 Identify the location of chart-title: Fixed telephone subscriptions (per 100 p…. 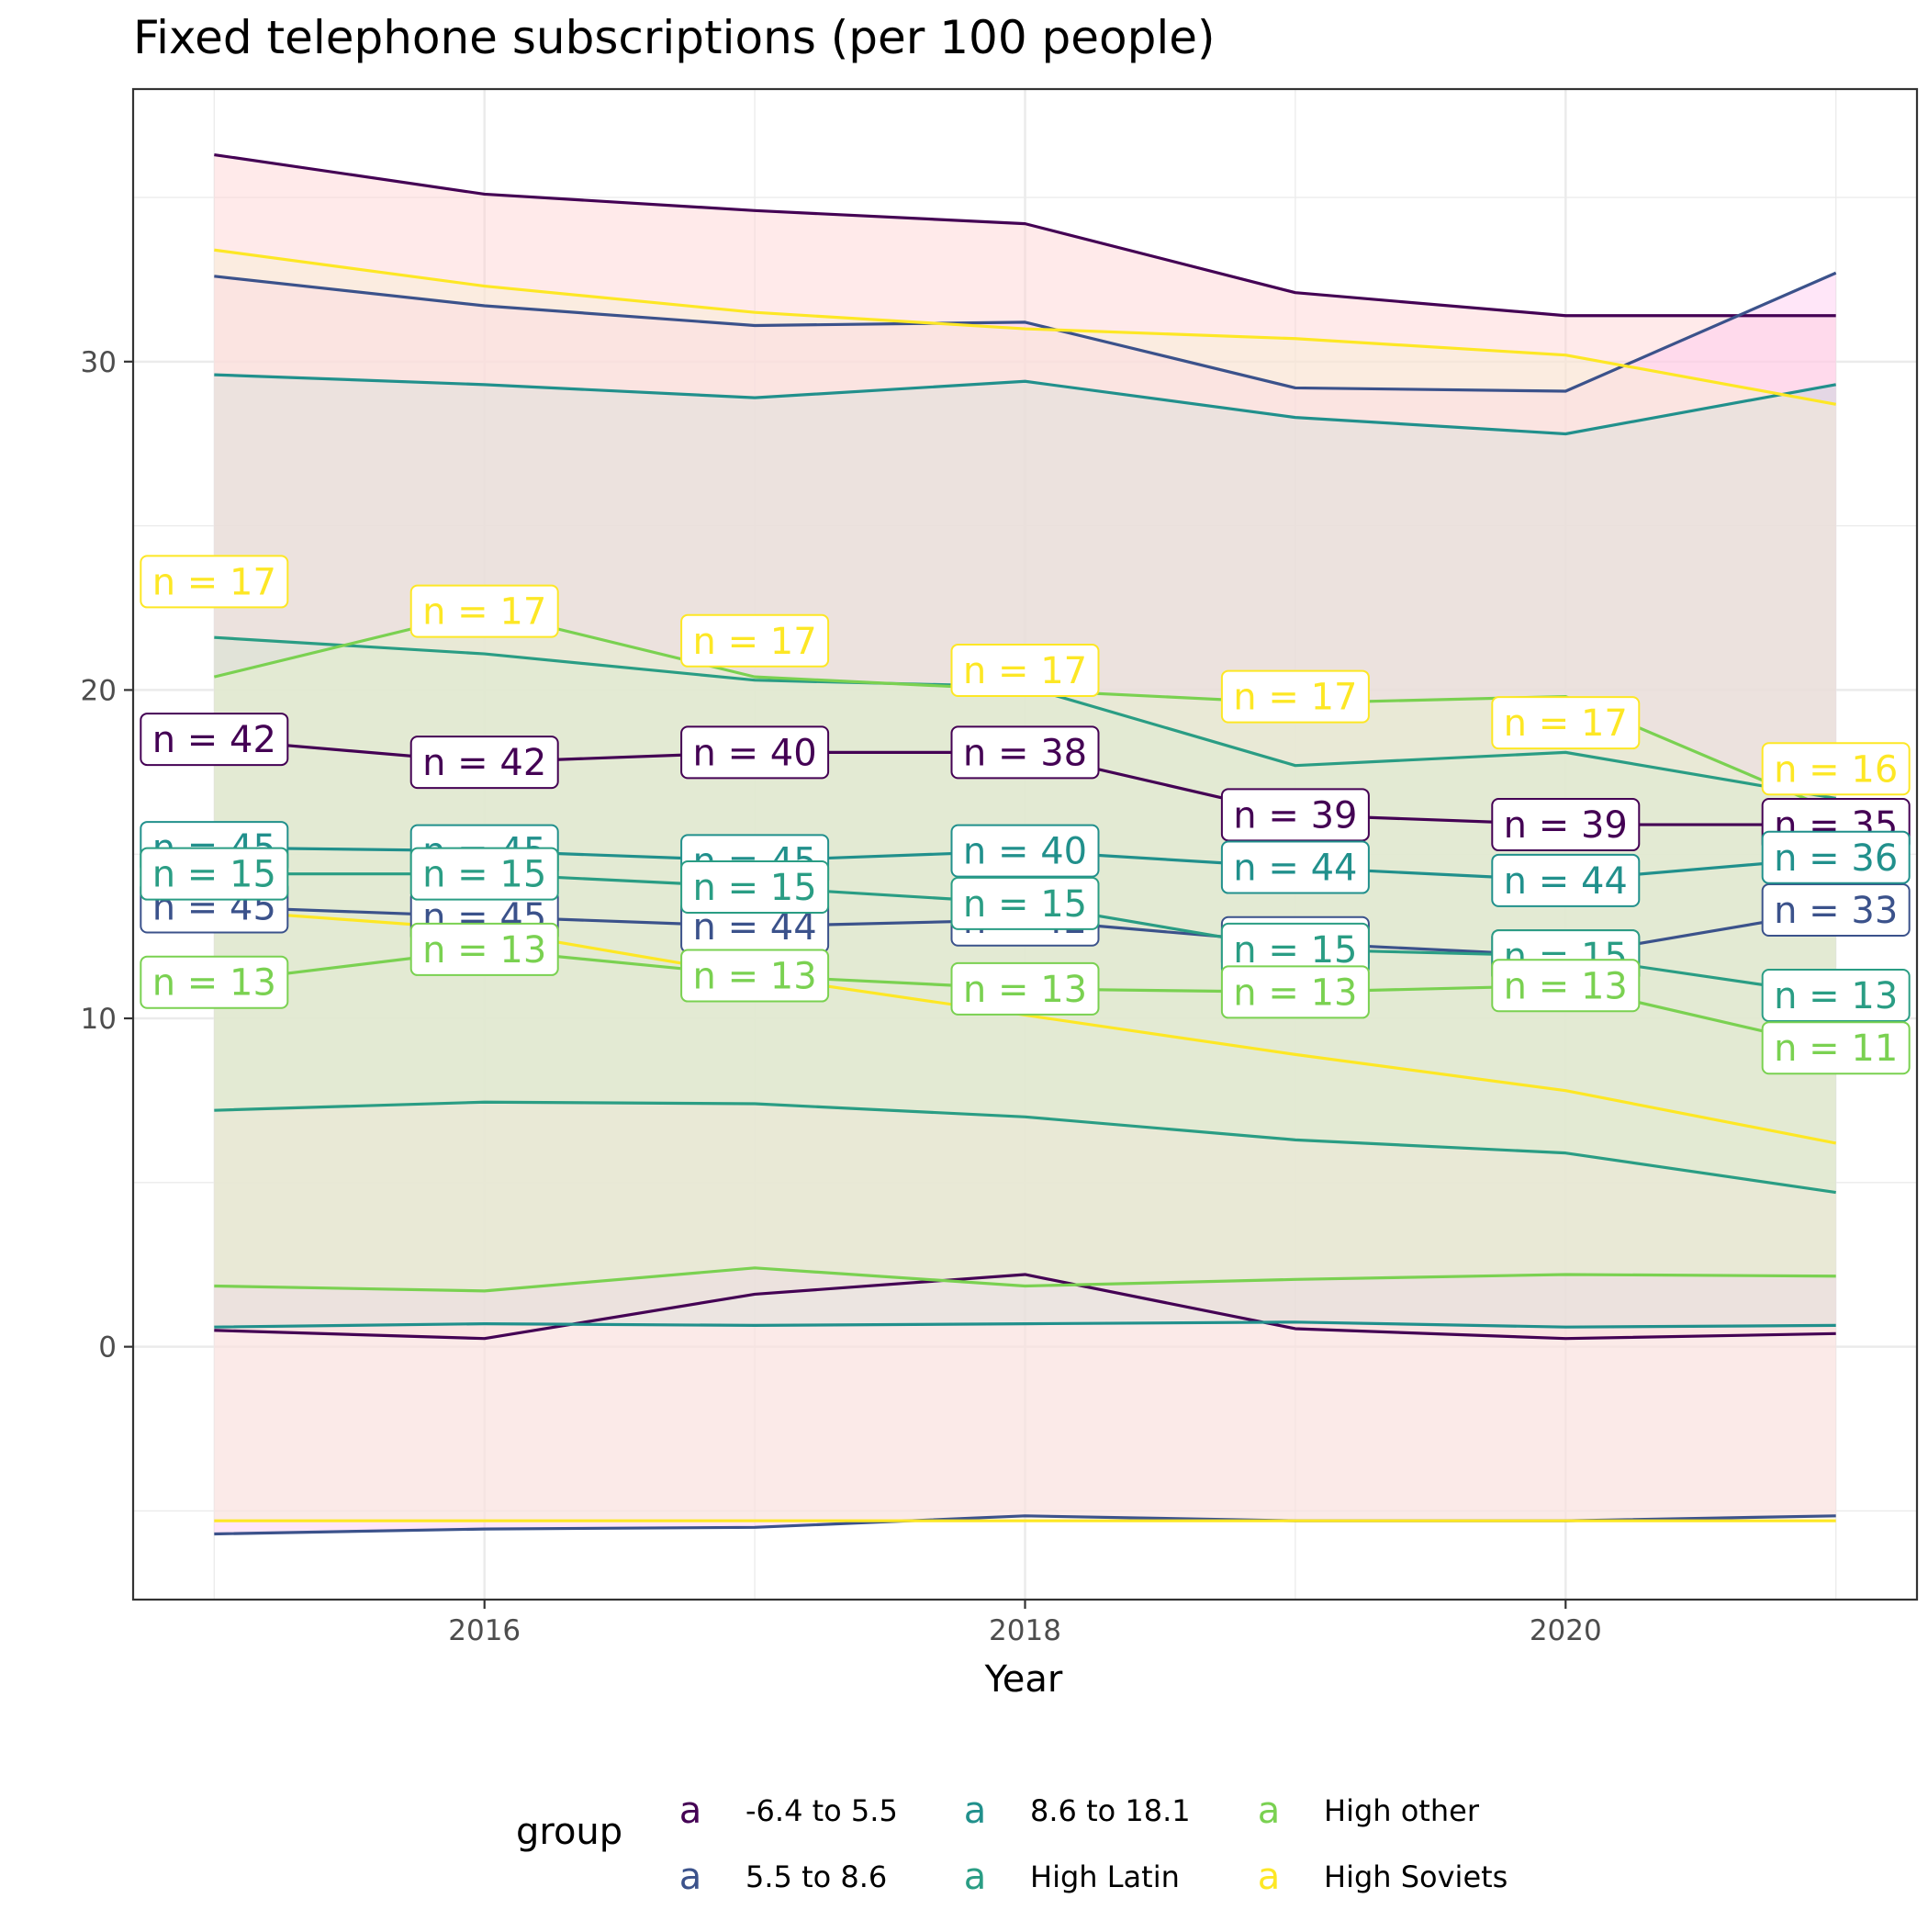
(674, 37).